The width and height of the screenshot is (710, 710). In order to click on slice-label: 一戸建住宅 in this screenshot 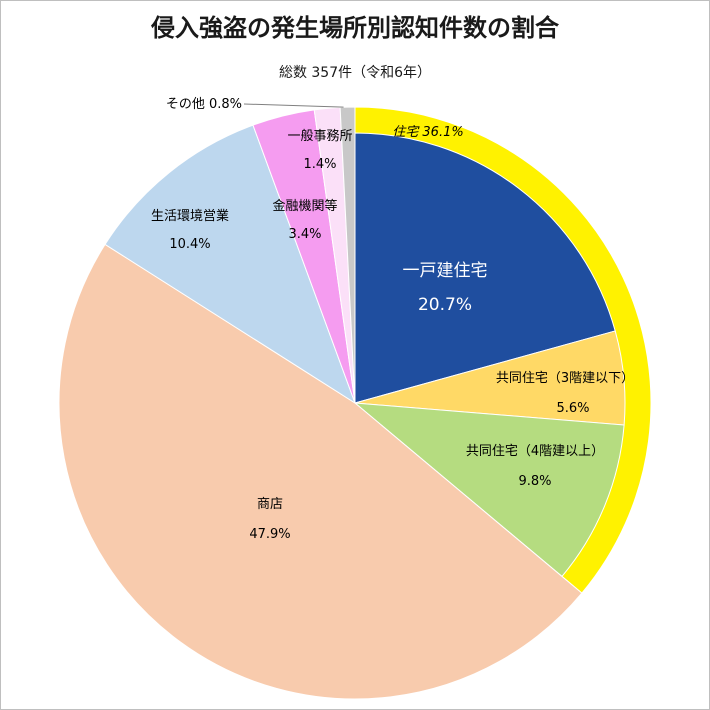, I will do `click(445, 271)`.